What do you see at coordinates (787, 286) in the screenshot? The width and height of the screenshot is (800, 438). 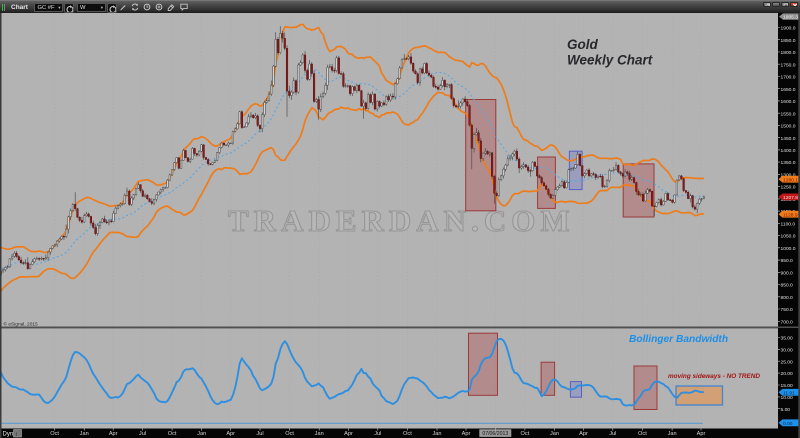 I see `svg-text: 850.0` at bounding box center [787, 286].